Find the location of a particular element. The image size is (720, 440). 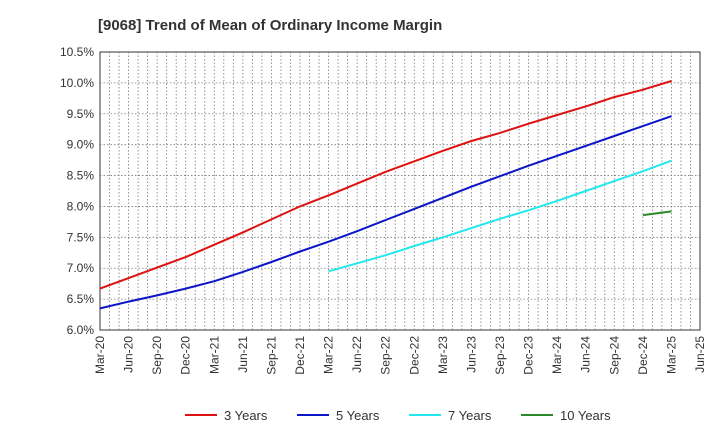

x-tick-label: Mar-20 is located at coordinates (100, 355).